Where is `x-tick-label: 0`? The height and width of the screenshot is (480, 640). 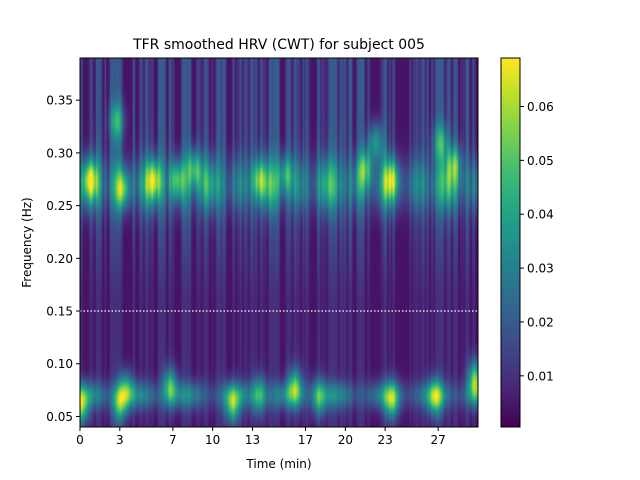 x-tick-label: 0 is located at coordinates (80, 440).